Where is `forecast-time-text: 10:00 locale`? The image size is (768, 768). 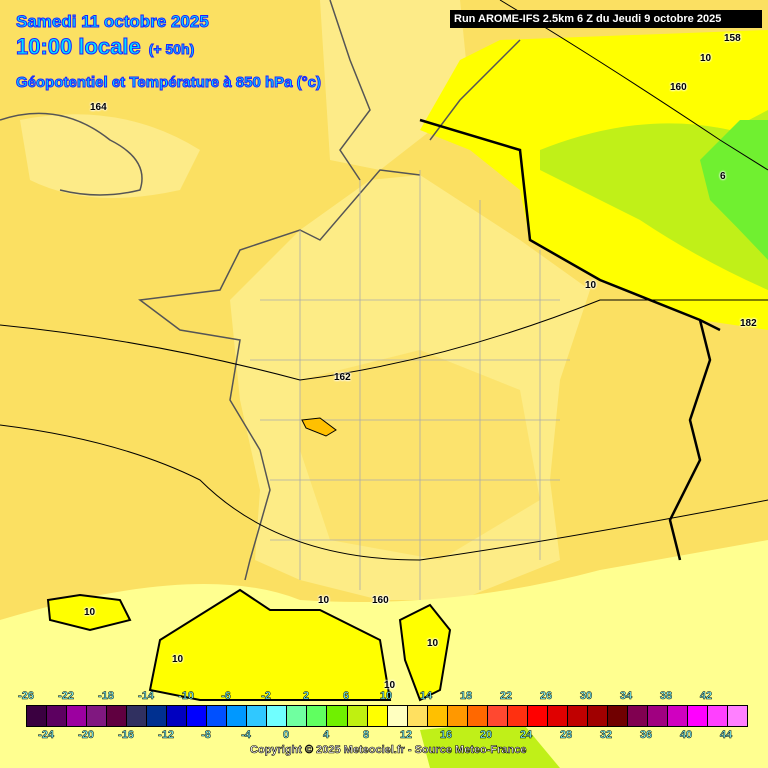
forecast-time-text: 10:00 locale is located at coordinates (79, 47).